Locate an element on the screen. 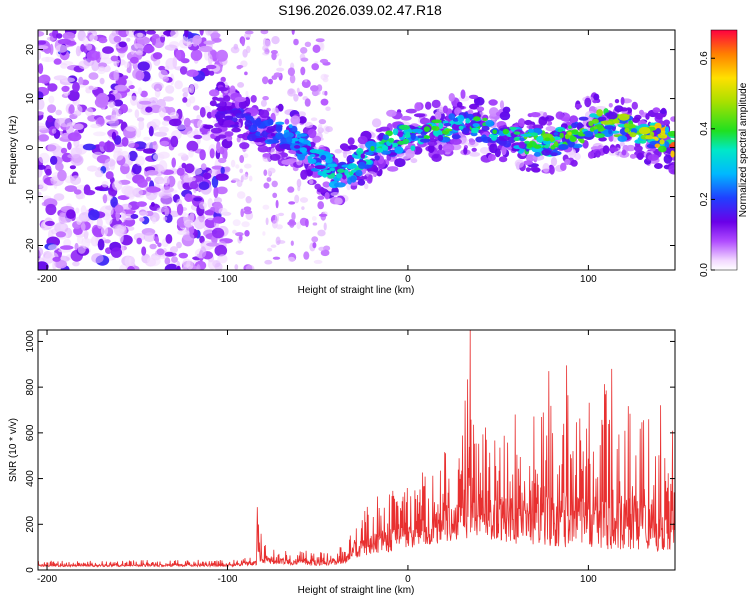 Image resolution: width=750 pixels, height=600 pixels. x-tick-label: 100 is located at coordinates (588, 579).